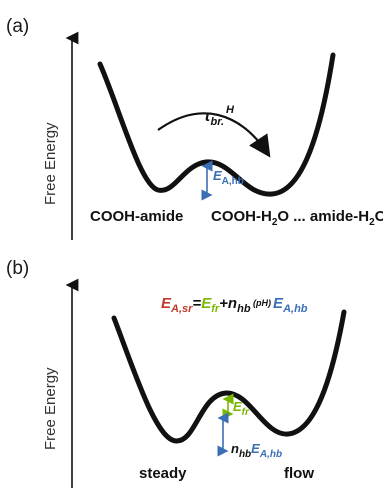  I want to click on panel-b-equation: EA,sr=Efr+nhb (pH) EA,hb, so click(234, 305).